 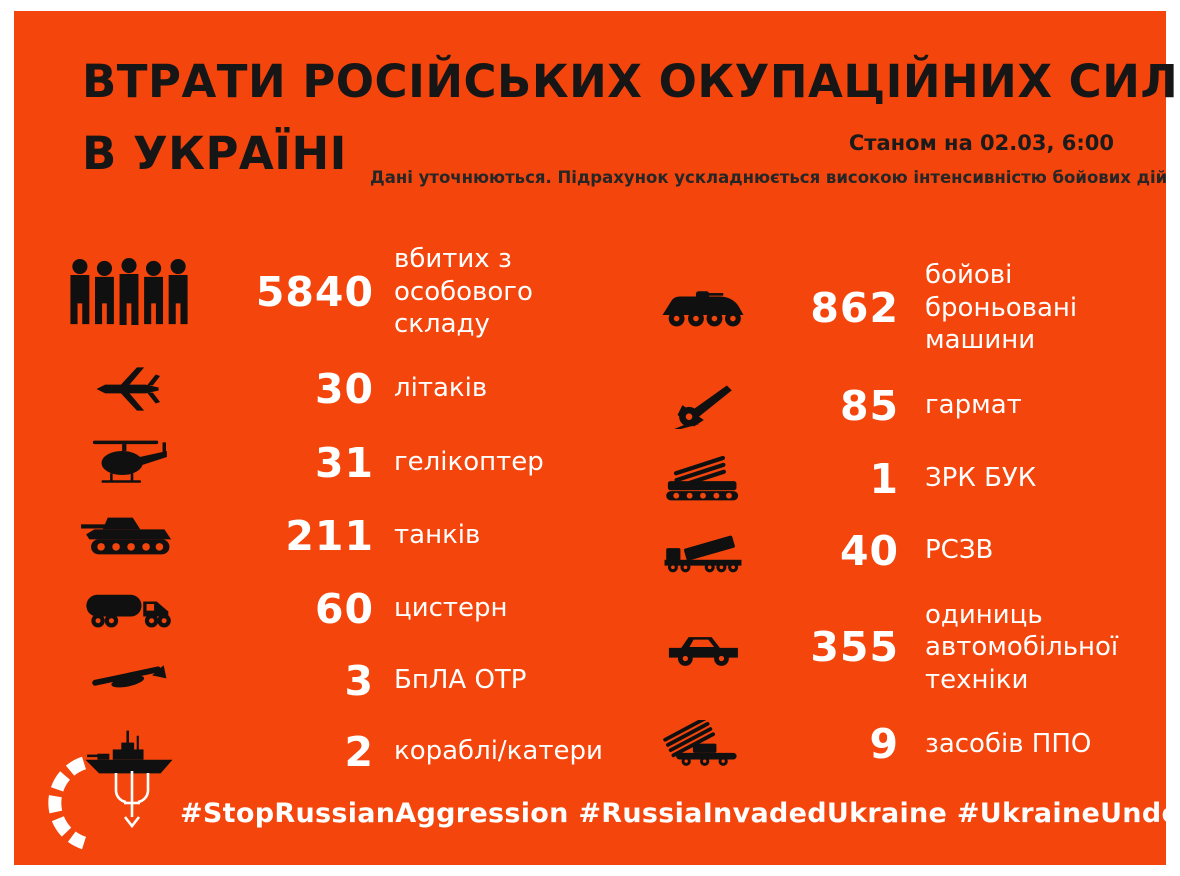 What do you see at coordinates (702, 478) in the screenshot?
I see `sam-buk-icon` at bounding box center [702, 478].